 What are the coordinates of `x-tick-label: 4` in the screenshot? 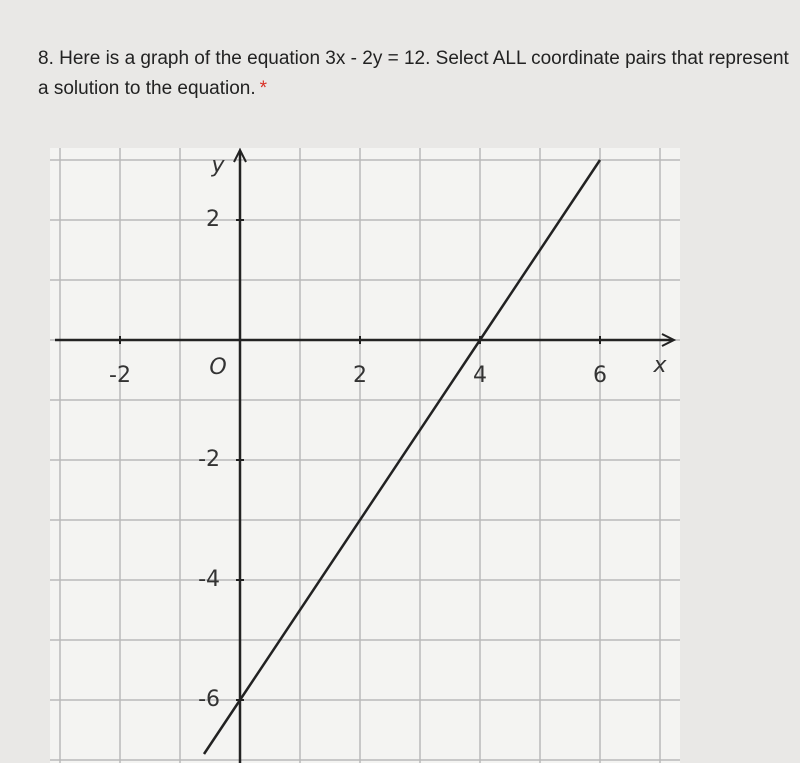 It's located at (480, 375).